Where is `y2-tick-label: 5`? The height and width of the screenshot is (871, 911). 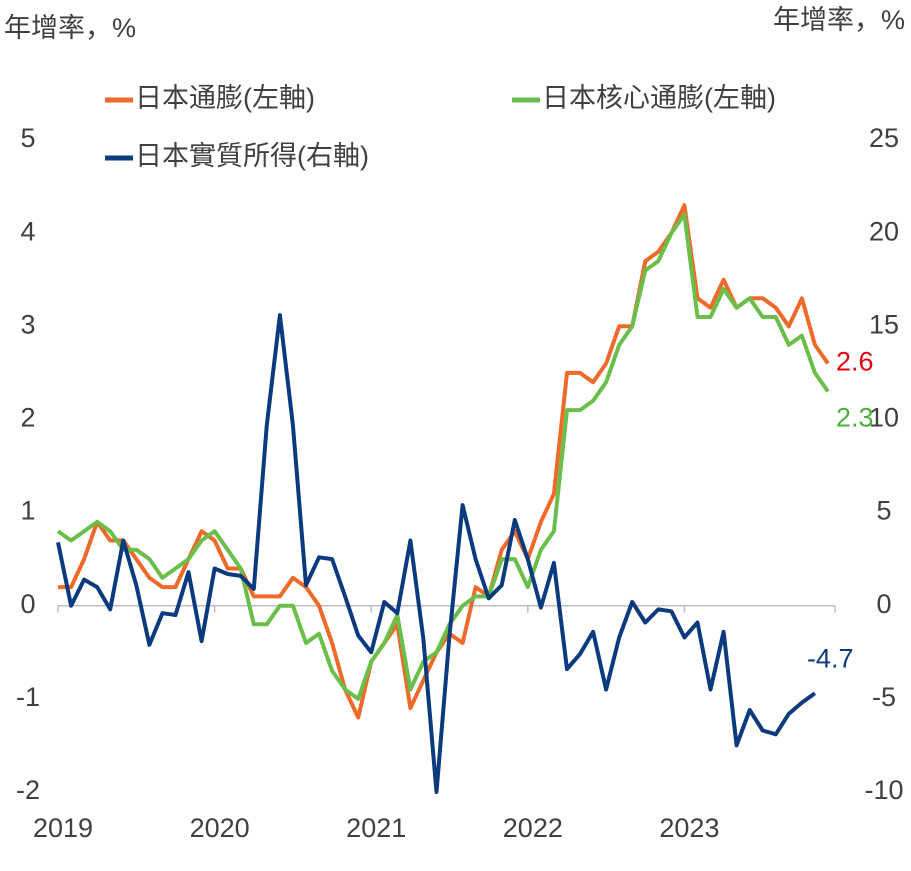 y2-tick-label: 5 is located at coordinates (883, 511).